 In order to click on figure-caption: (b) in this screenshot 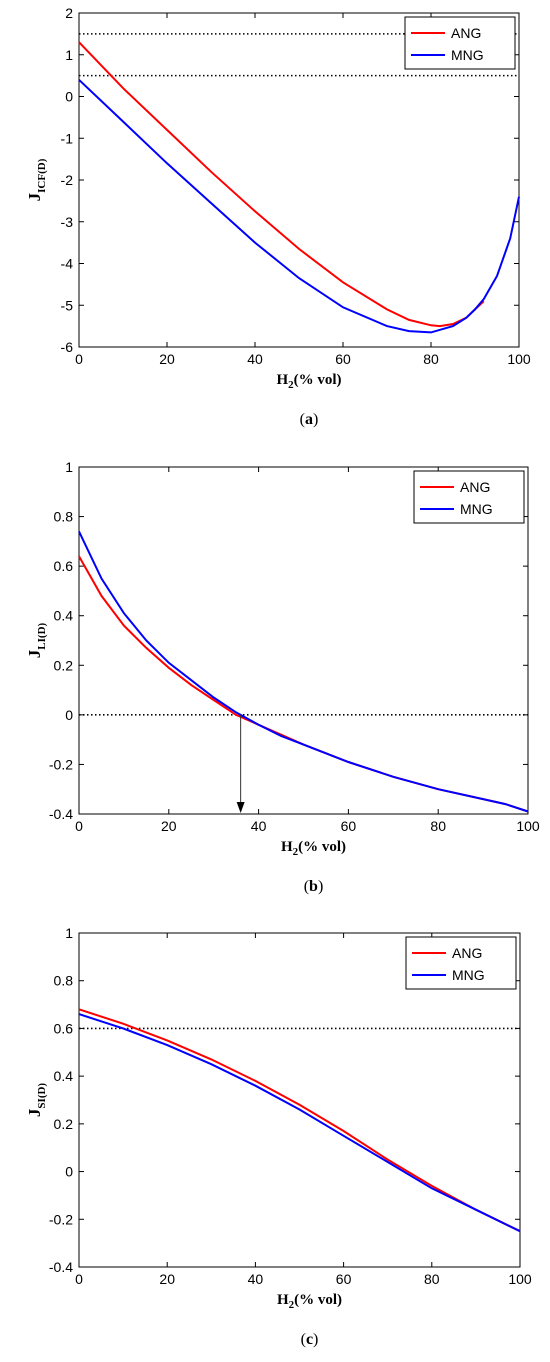, I will do `click(314, 886)`.